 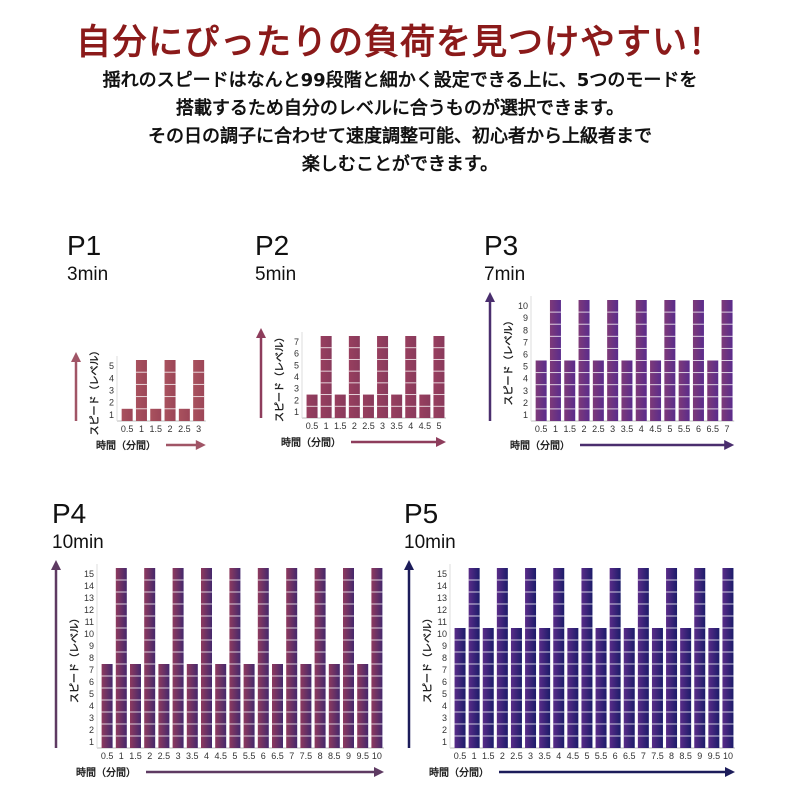 What do you see at coordinates (444, 658) in the screenshot?
I see `y-tick-label: 8` at bounding box center [444, 658].